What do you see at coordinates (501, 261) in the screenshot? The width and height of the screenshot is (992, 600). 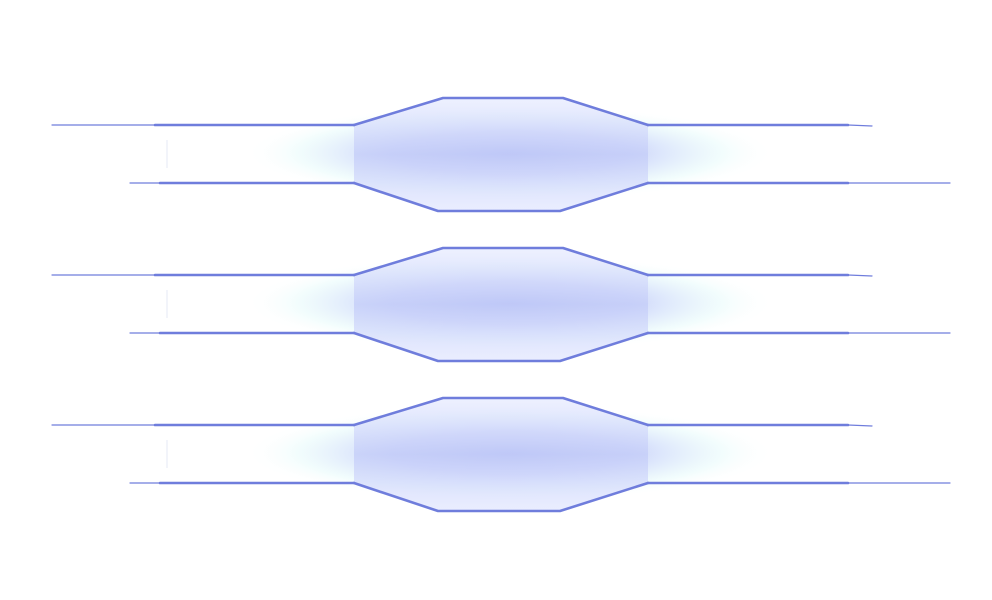 I see `waveguide-2-top-edge` at bounding box center [501, 261].